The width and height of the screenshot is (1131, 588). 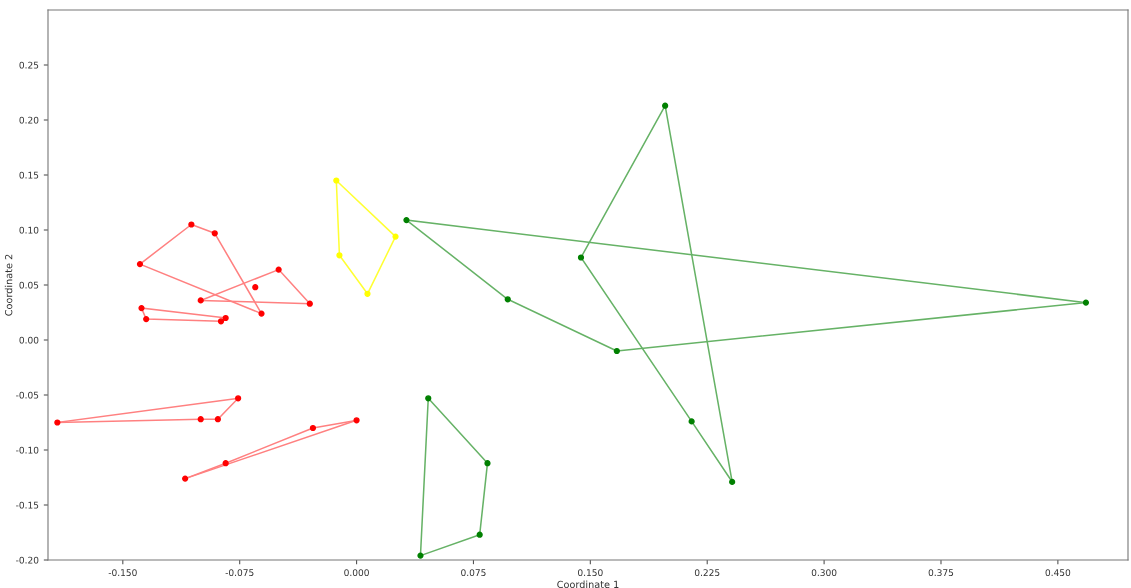 What do you see at coordinates (473, 573) in the screenshot?
I see `x-tick-label: 0.075` at bounding box center [473, 573].